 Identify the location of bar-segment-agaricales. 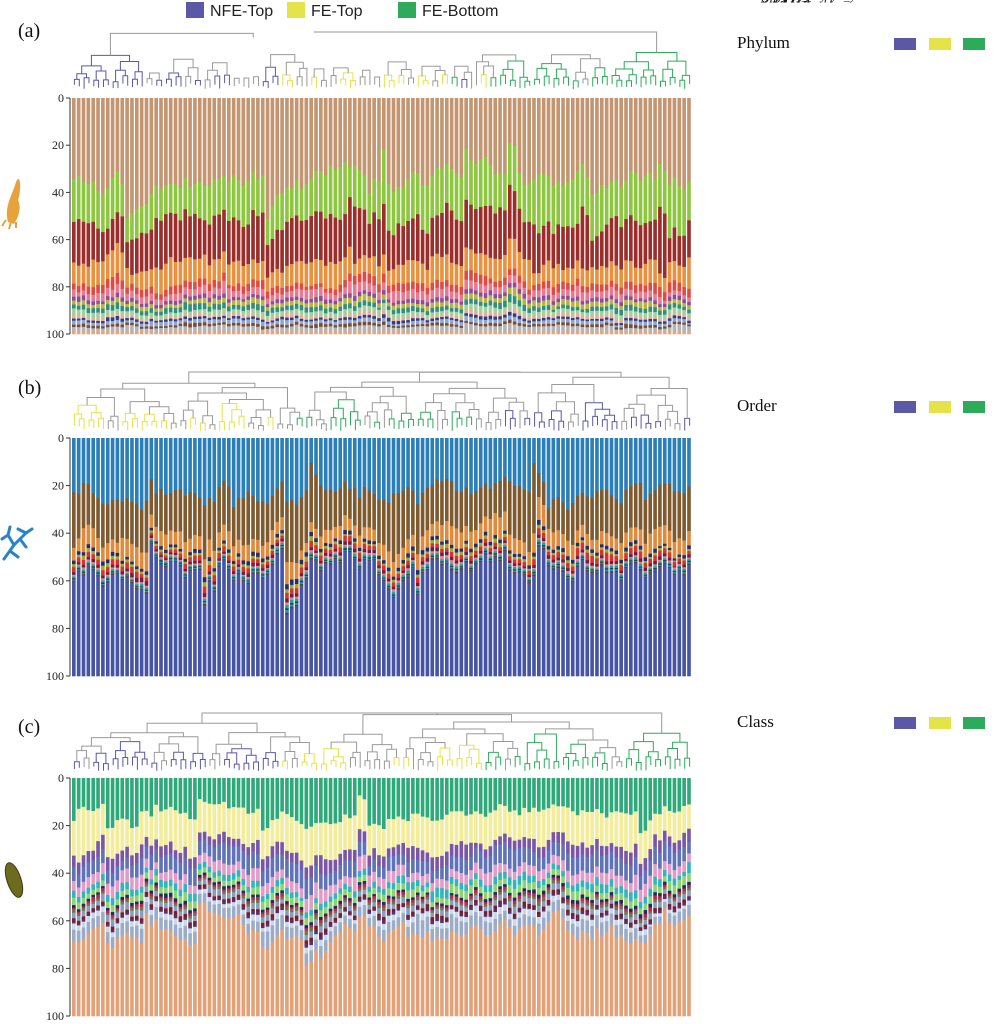
(219, 556).